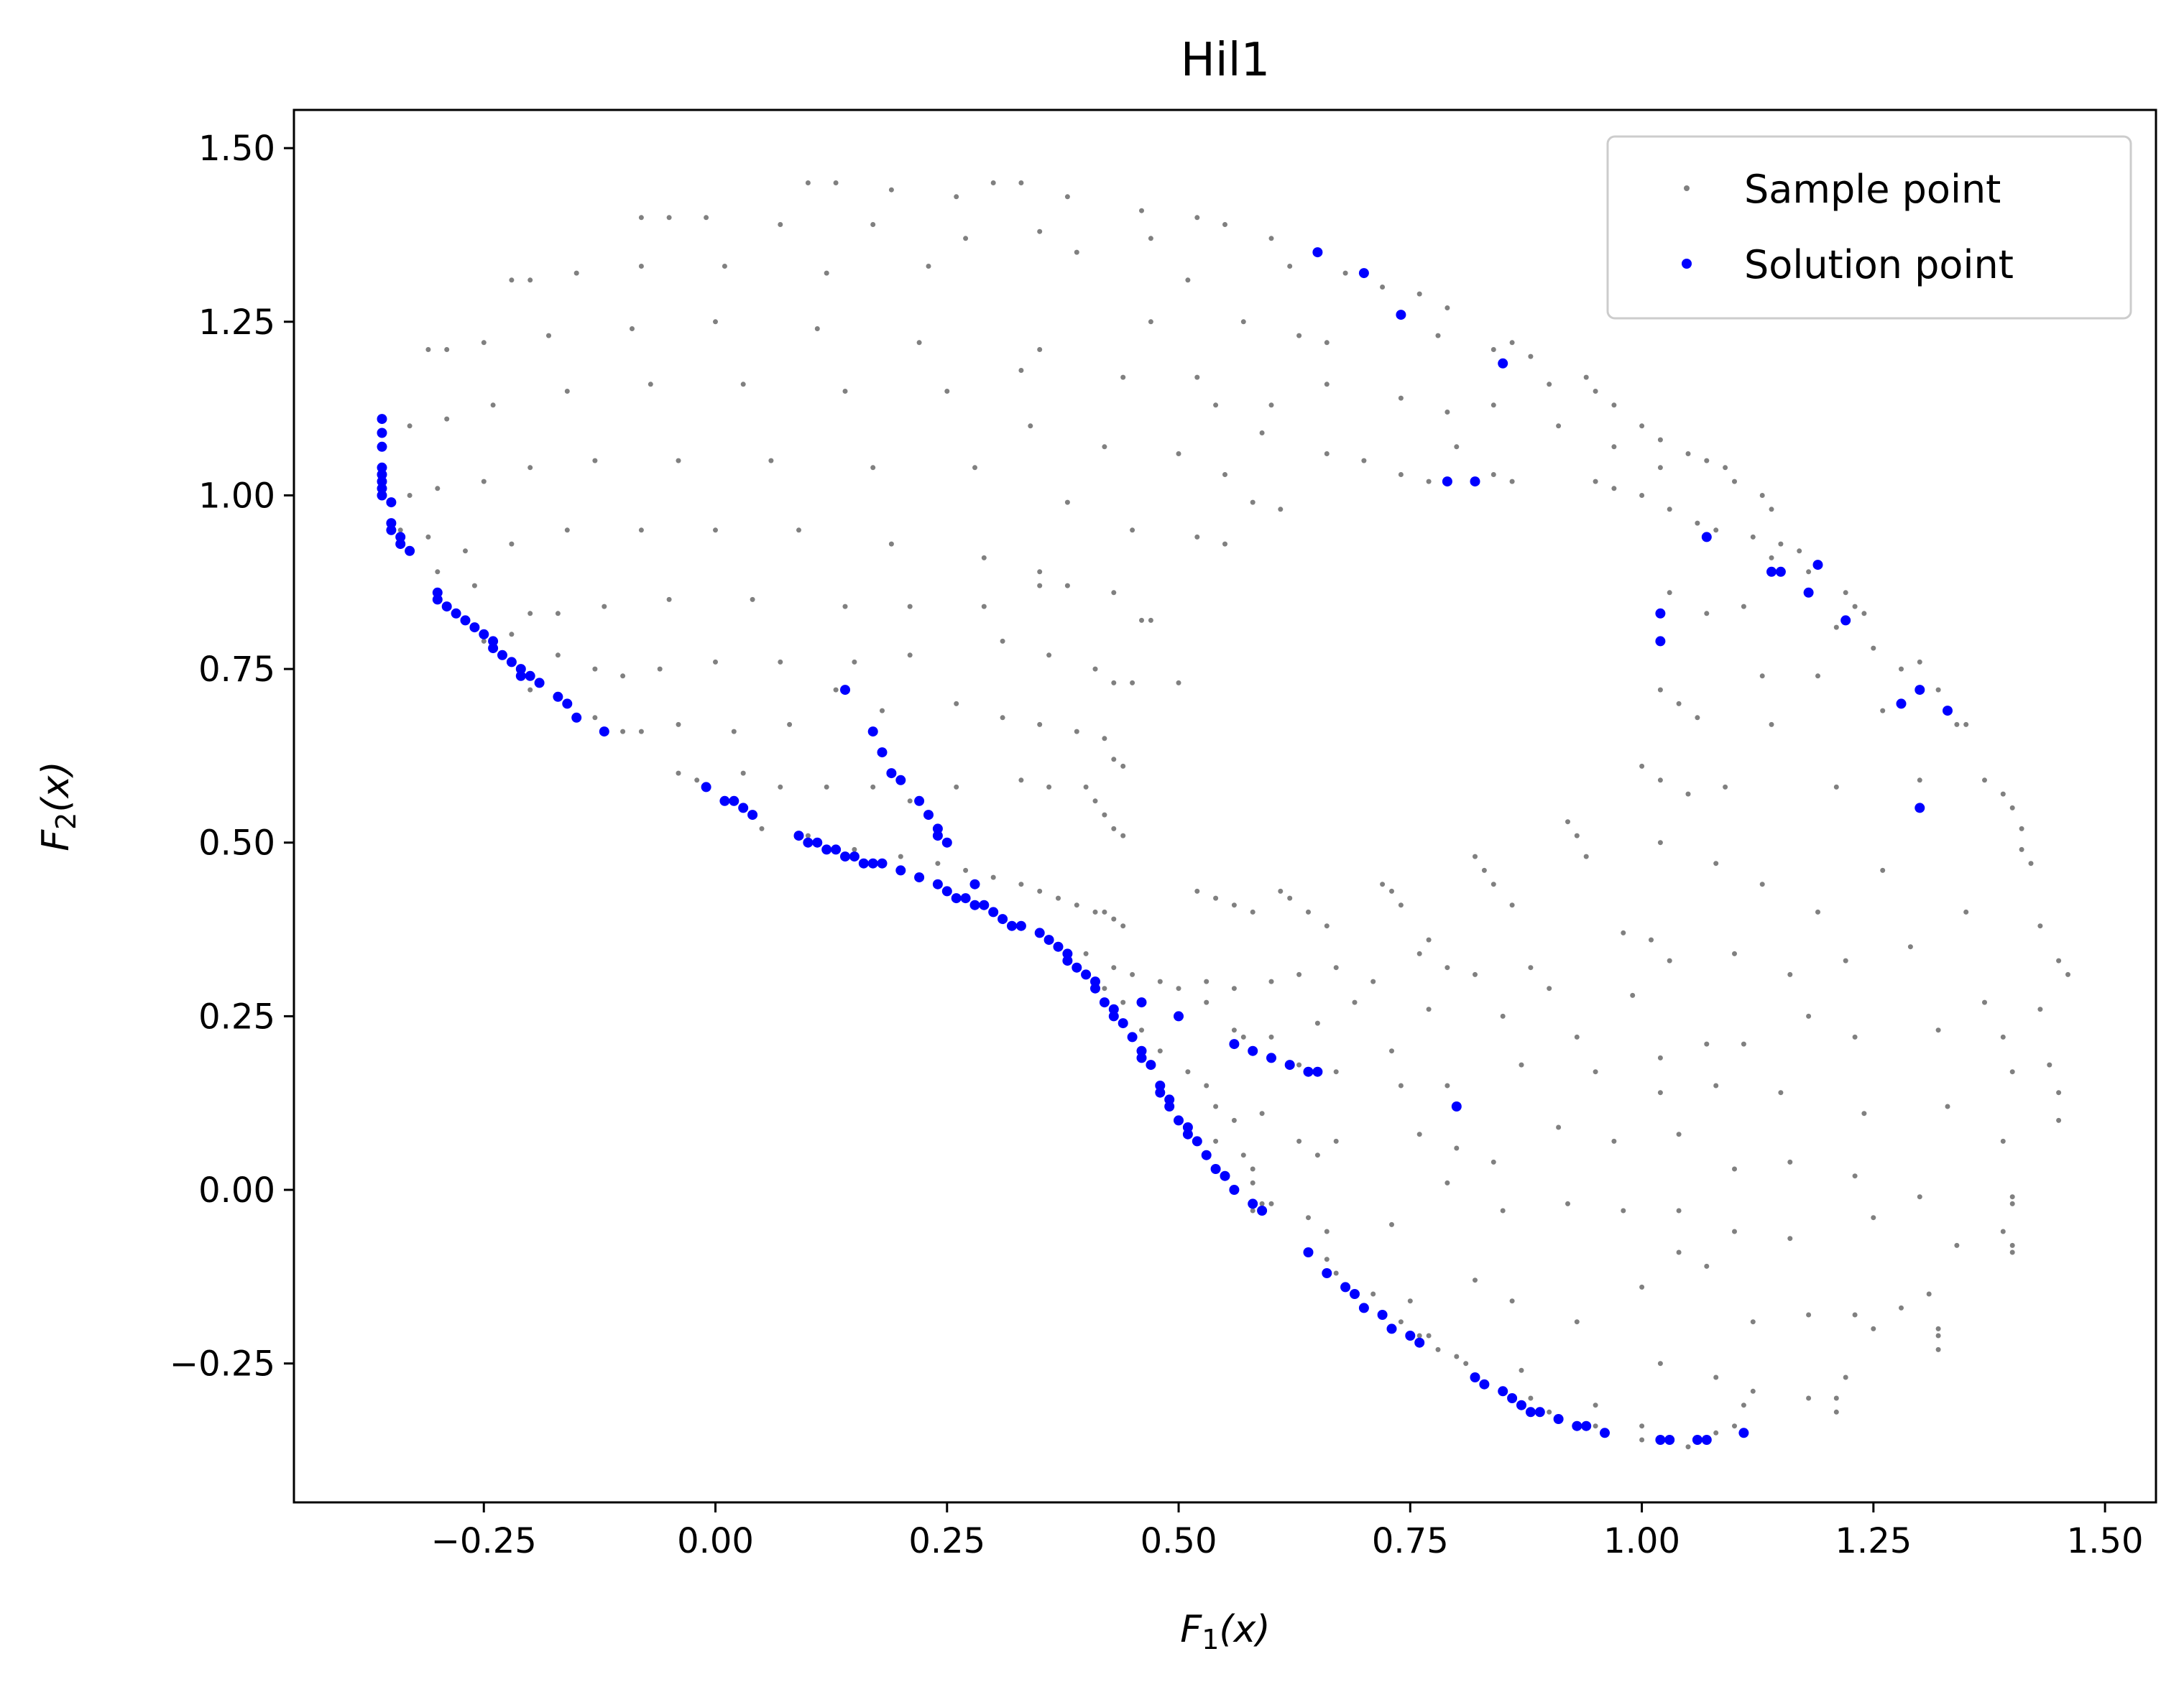 The width and height of the screenshot is (2184, 1682). What do you see at coordinates (1879, 264) in the screenshot?
I see `legend-label-solution: Solution point` at bounding box center [1879, 264].